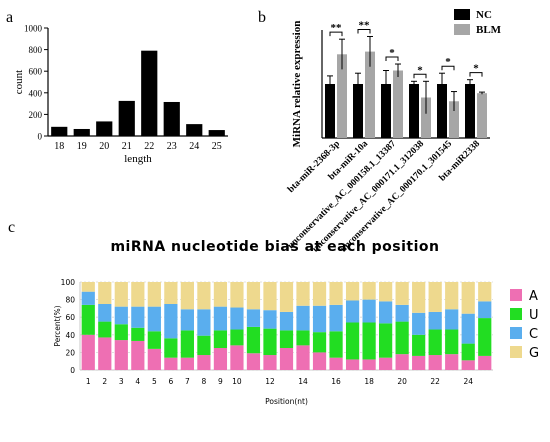  Describe the element at coordinates (462, 14) in the screenshot. I see `b-legend-swatch-nc` at that location.